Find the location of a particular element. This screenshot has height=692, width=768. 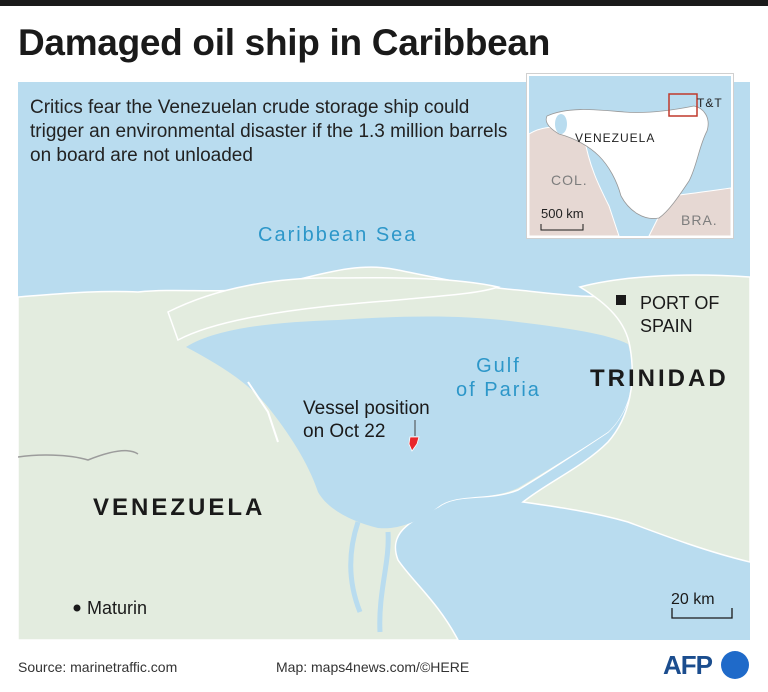

inset-venezuela is located at coordinates (627, 162).